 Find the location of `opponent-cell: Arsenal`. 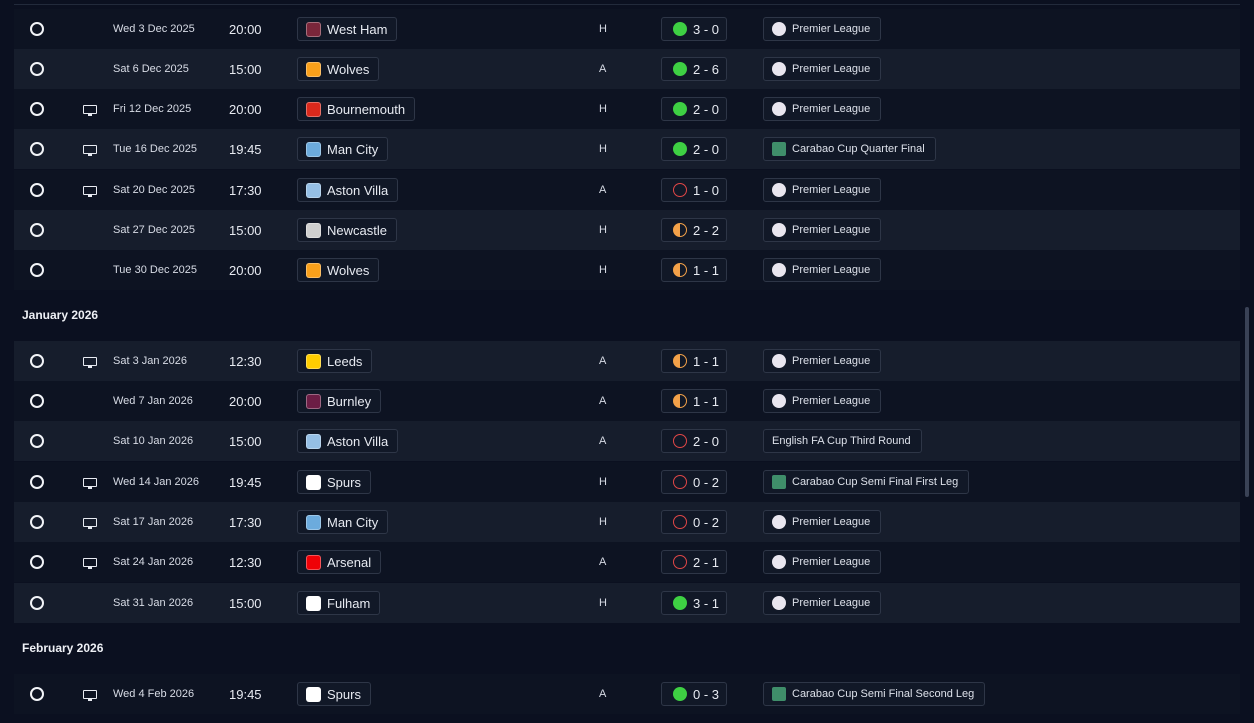

opponent-cell: Arsenal is located at coordinates (339, 562).